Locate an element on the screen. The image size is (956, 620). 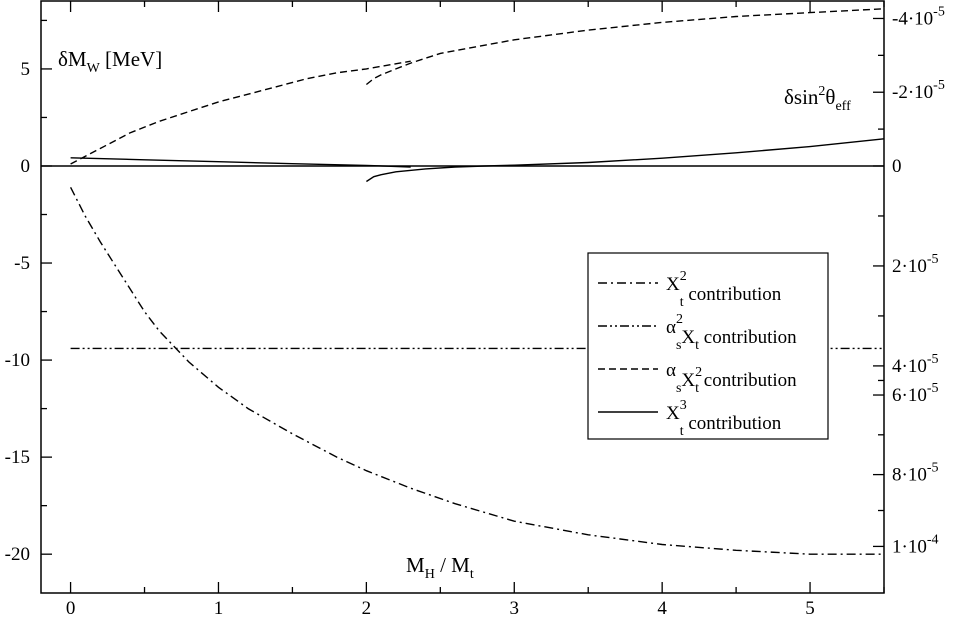
y-tick-right-label: 4·10⁻⁵ is located at coordinates (915, 364).